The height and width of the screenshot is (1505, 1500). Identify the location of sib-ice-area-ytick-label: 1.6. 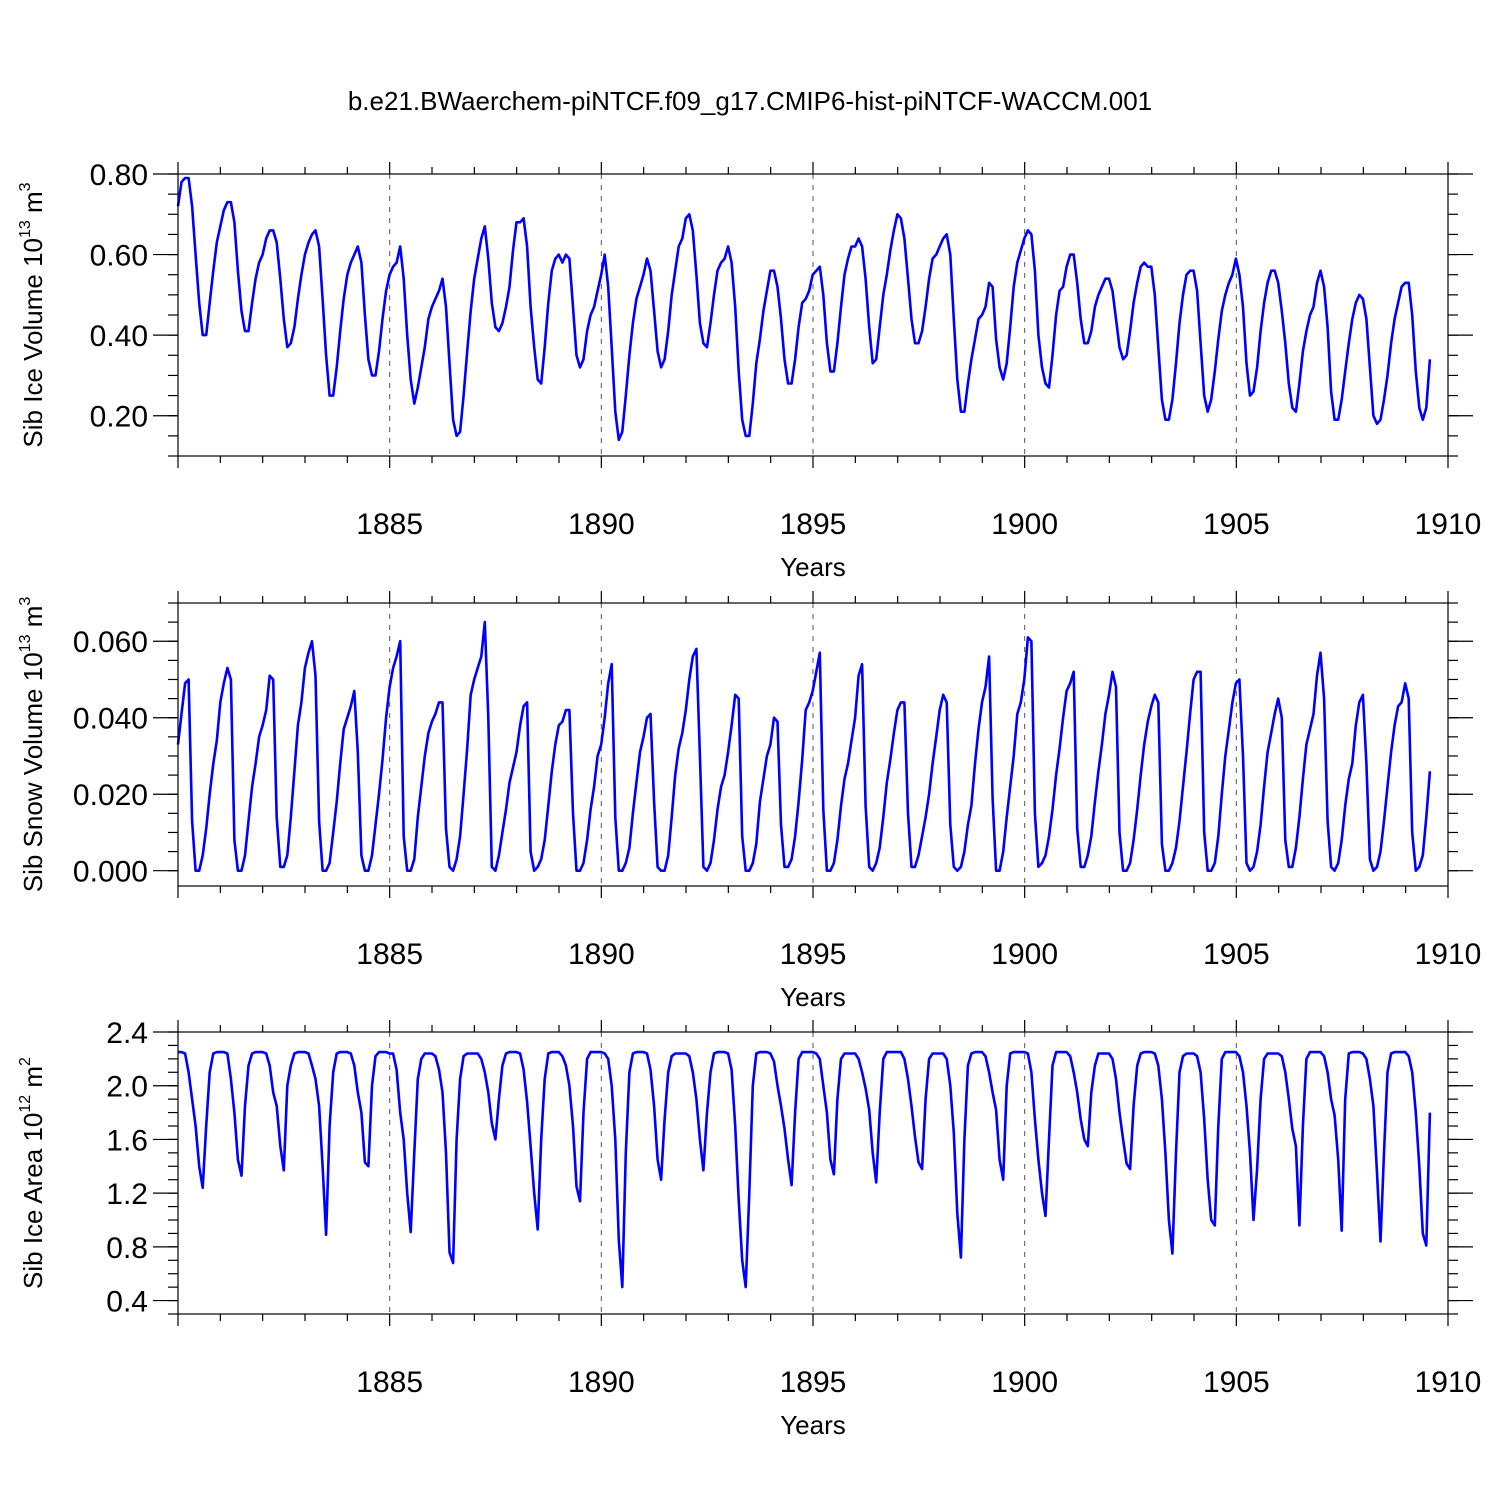
(127, 1140).